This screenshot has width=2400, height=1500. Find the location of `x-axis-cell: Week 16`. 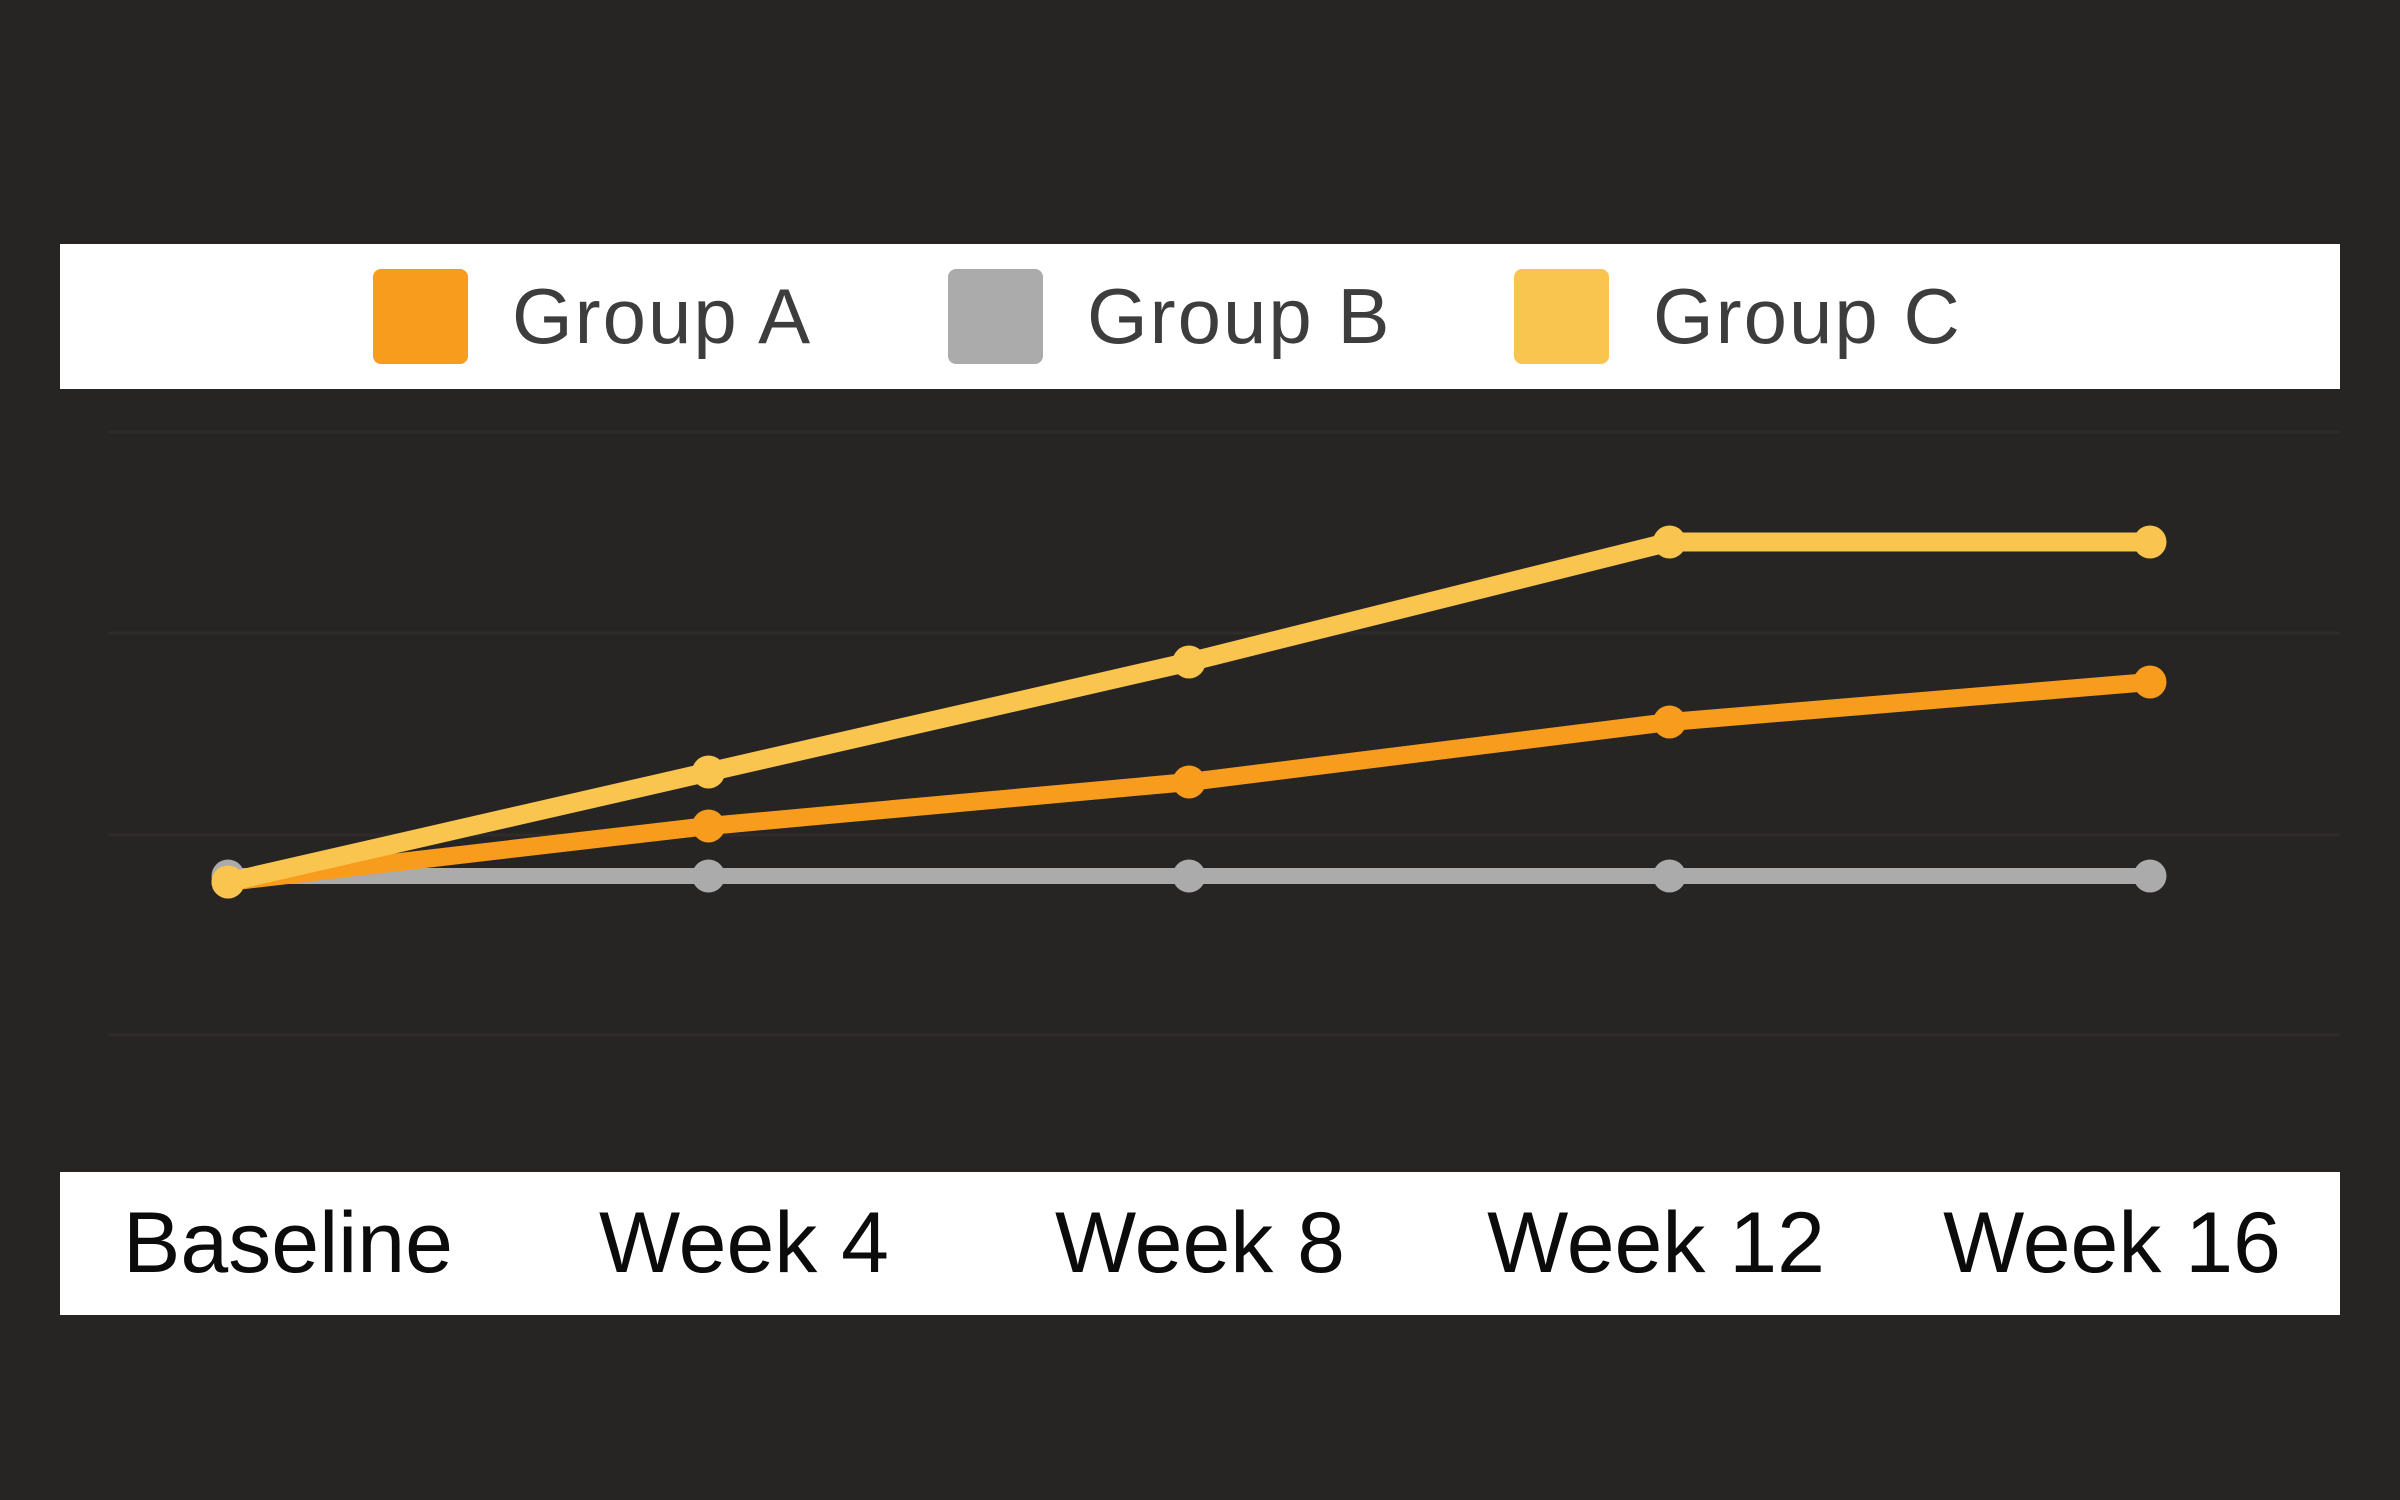

x-axis-cell: Week 16 is located at coordinates (2112, 1243).